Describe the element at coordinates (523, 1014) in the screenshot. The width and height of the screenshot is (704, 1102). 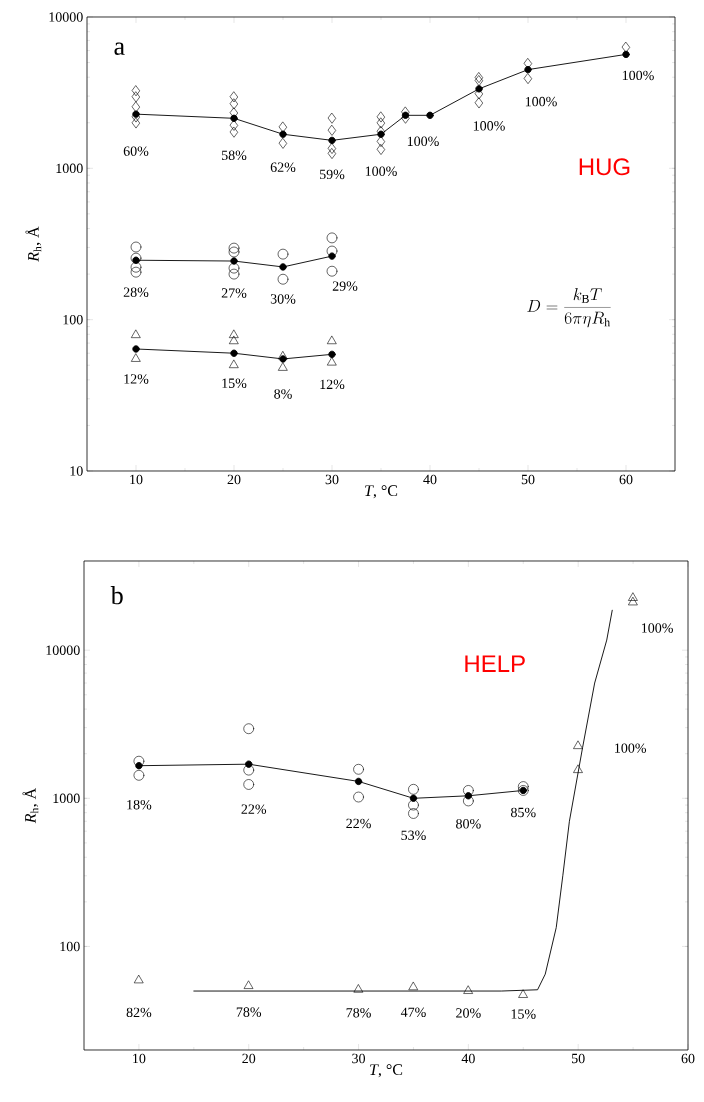
I see `annotation: 15%` at that location.